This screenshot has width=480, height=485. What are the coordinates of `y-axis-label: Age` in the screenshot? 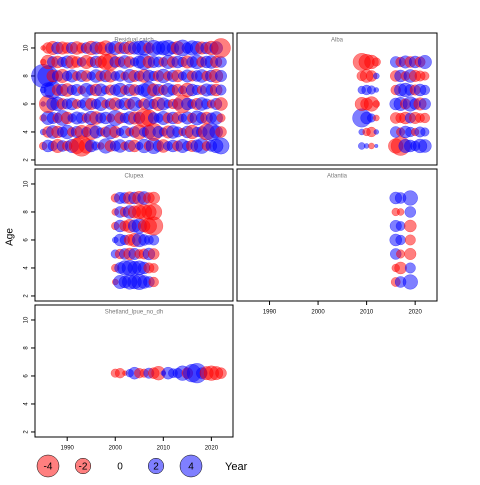 It's located at (10, 237).